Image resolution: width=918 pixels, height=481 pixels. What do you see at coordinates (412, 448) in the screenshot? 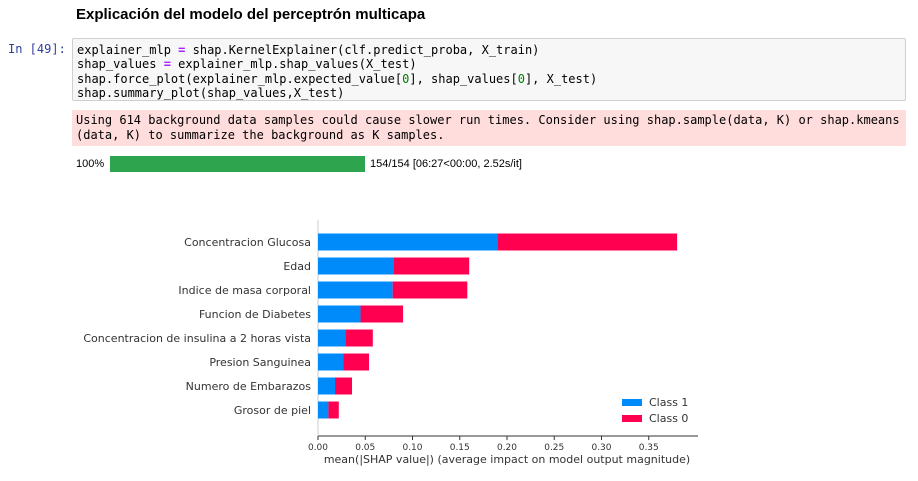
I see `x-tick-label: 0.10` at bounding box center [412, 448].